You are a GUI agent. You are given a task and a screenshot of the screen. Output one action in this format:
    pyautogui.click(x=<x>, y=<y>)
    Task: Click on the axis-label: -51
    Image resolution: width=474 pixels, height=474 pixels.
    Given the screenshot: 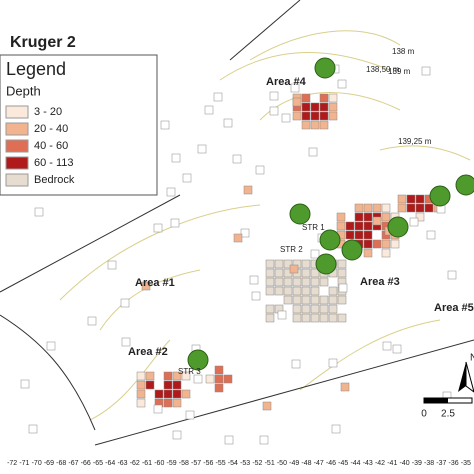 What is the action you would take?
    pyautogui.click(x=270, y=463)
    